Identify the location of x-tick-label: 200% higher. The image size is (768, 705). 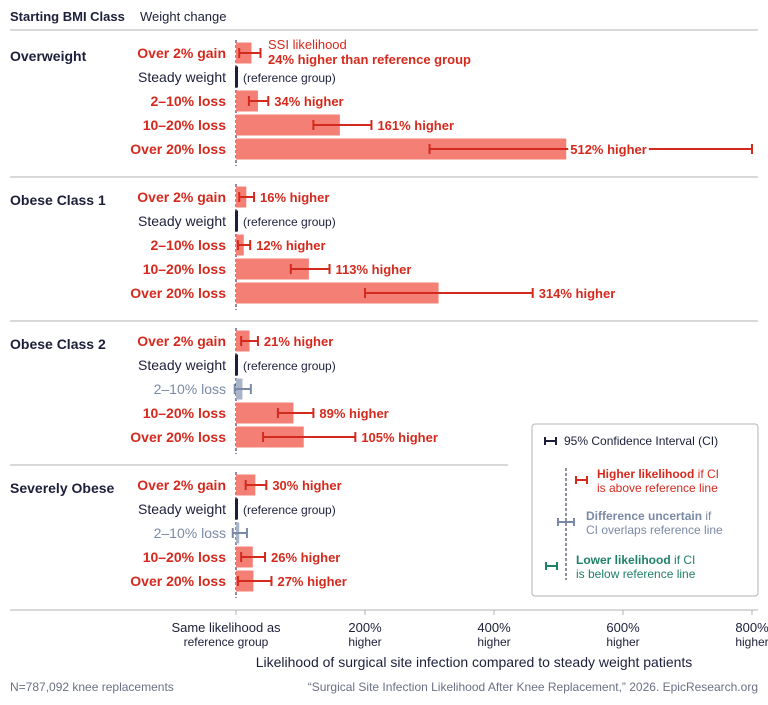
(365, 634).